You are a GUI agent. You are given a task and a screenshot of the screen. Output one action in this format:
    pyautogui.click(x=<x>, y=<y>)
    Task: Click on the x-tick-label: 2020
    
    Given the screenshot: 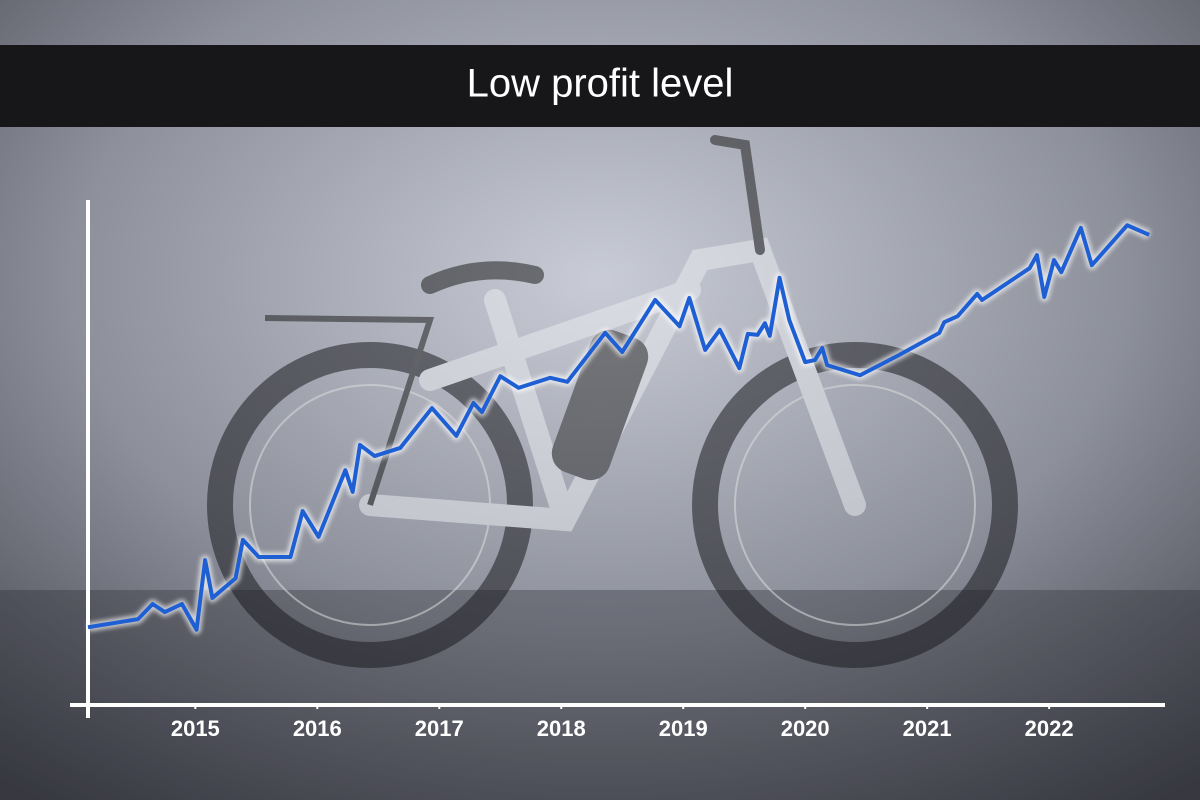 What is the action you would take?
    pyautogui.click(x=805, y=728)
    